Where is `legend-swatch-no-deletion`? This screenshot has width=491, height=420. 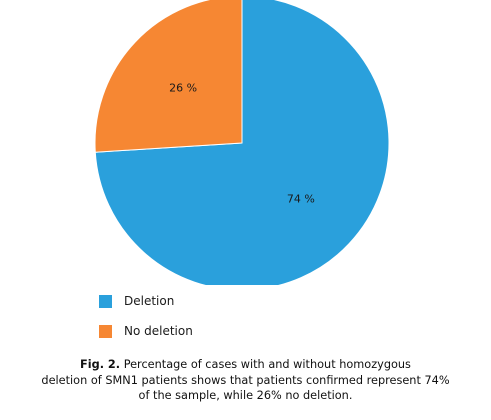
legend-swatch-no-deletion is located at coordinates (105, 331).